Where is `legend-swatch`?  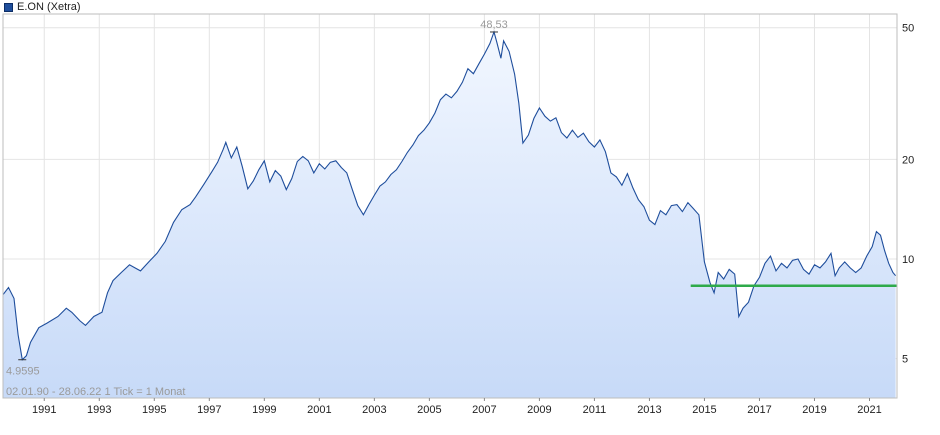
legend-swatch is located at coordinates (8, 7).